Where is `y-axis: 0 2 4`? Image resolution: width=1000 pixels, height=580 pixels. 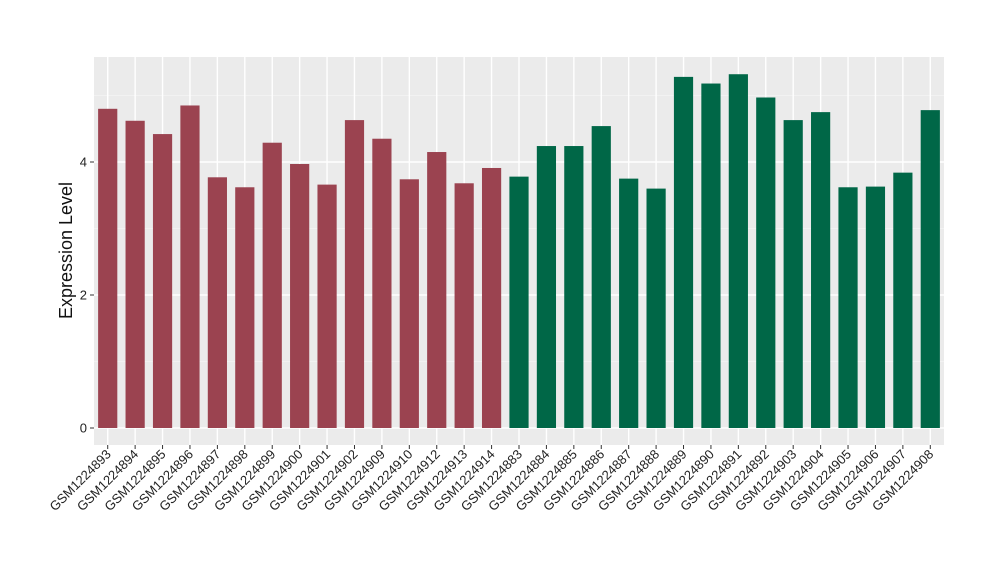 y-axis: 0 2 4 is located at coordinates (87, 295).